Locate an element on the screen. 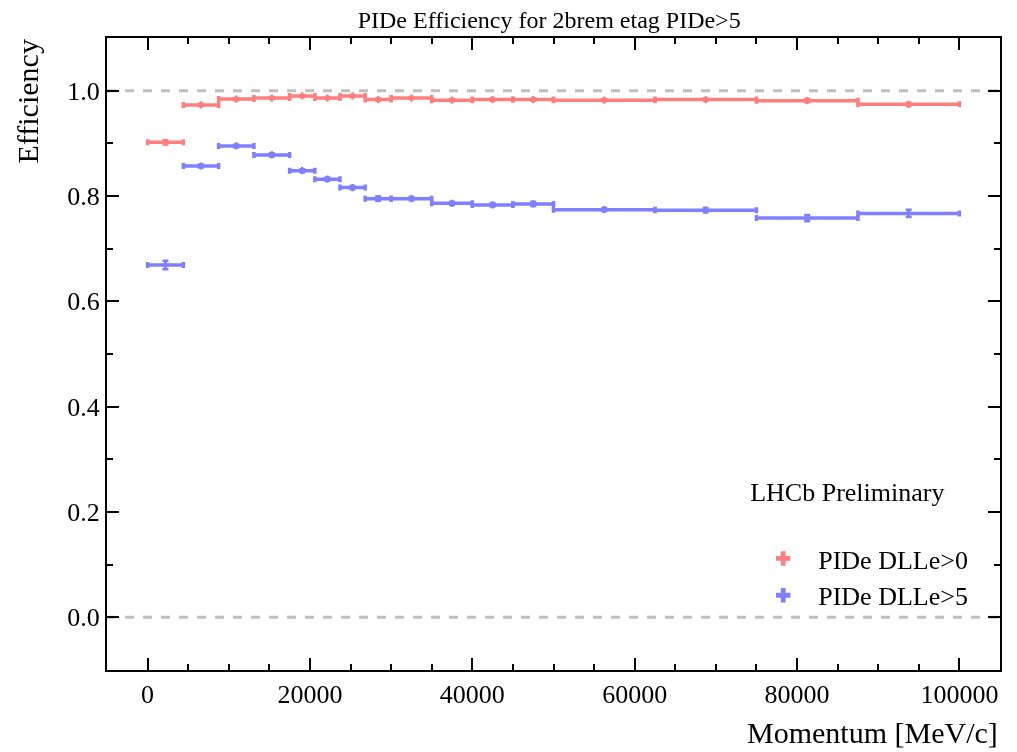 The width and height of the screenshot is (1017, 752). y-tick-label: 0.2 is located at coordinates (83, 513).